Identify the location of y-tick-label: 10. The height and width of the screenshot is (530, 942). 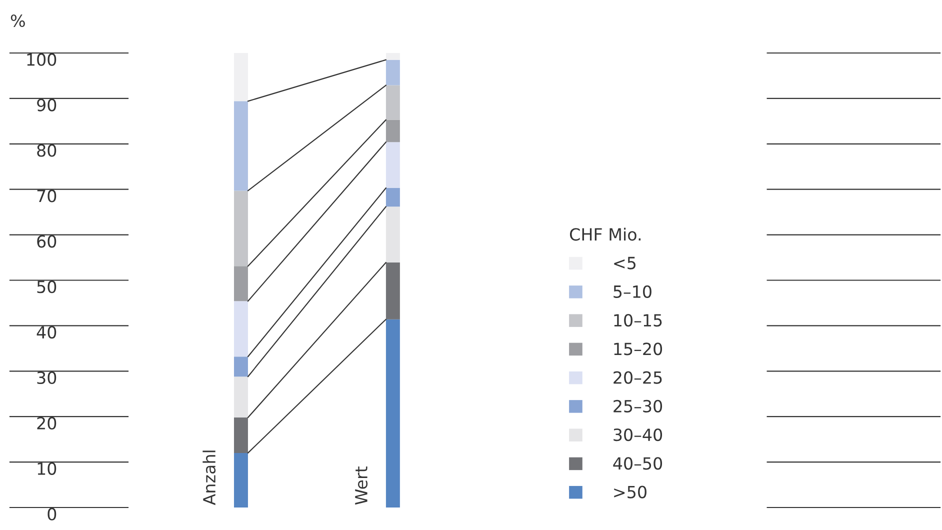
(47, 468).